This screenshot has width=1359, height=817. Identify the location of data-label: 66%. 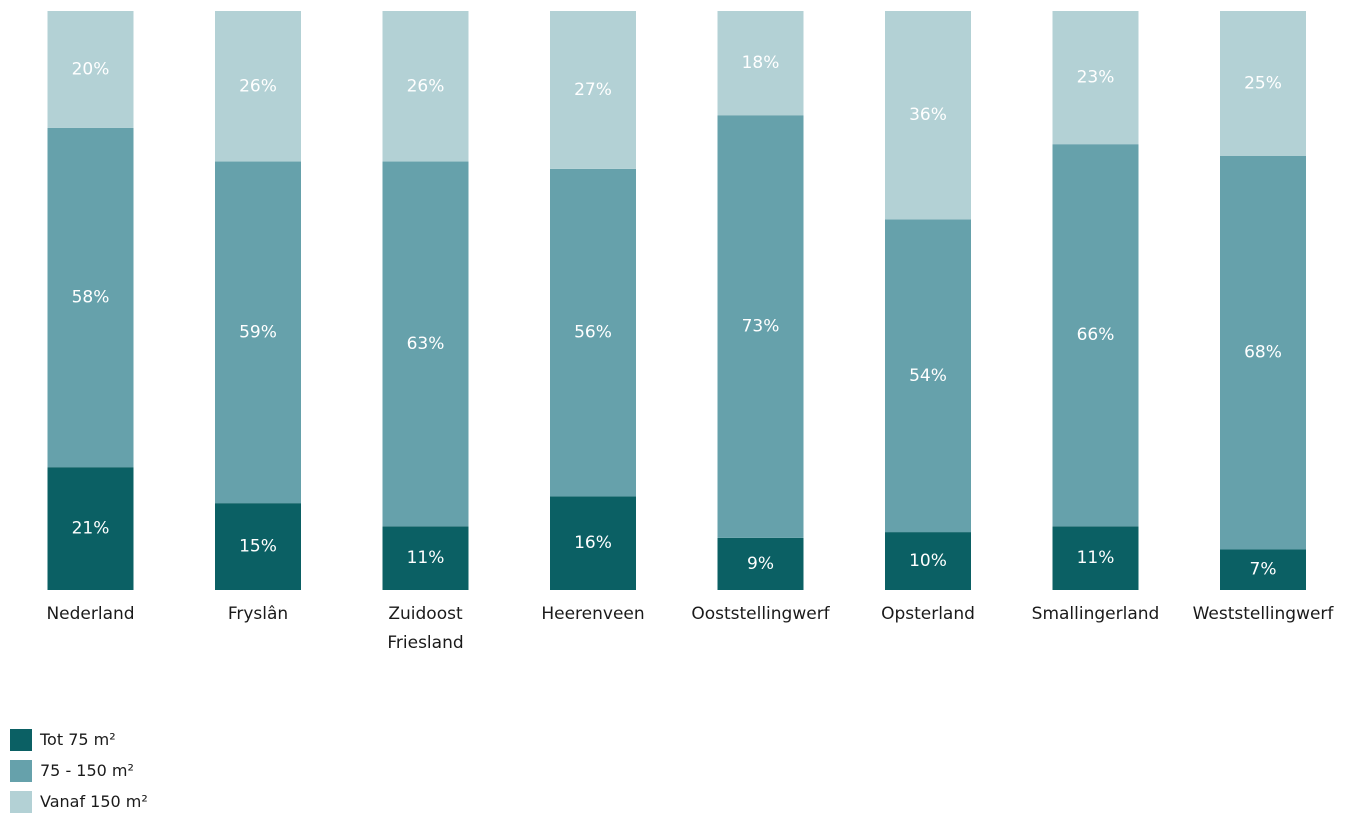
(1096, 335).